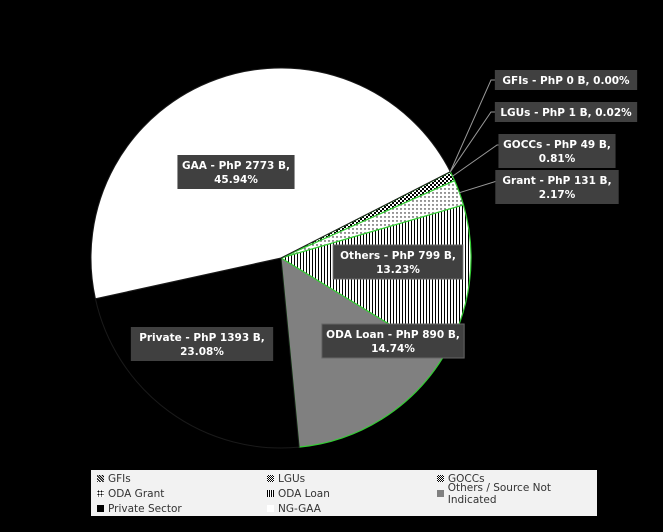  I want to click on legend-item: GOCCs, so click(461, 478).